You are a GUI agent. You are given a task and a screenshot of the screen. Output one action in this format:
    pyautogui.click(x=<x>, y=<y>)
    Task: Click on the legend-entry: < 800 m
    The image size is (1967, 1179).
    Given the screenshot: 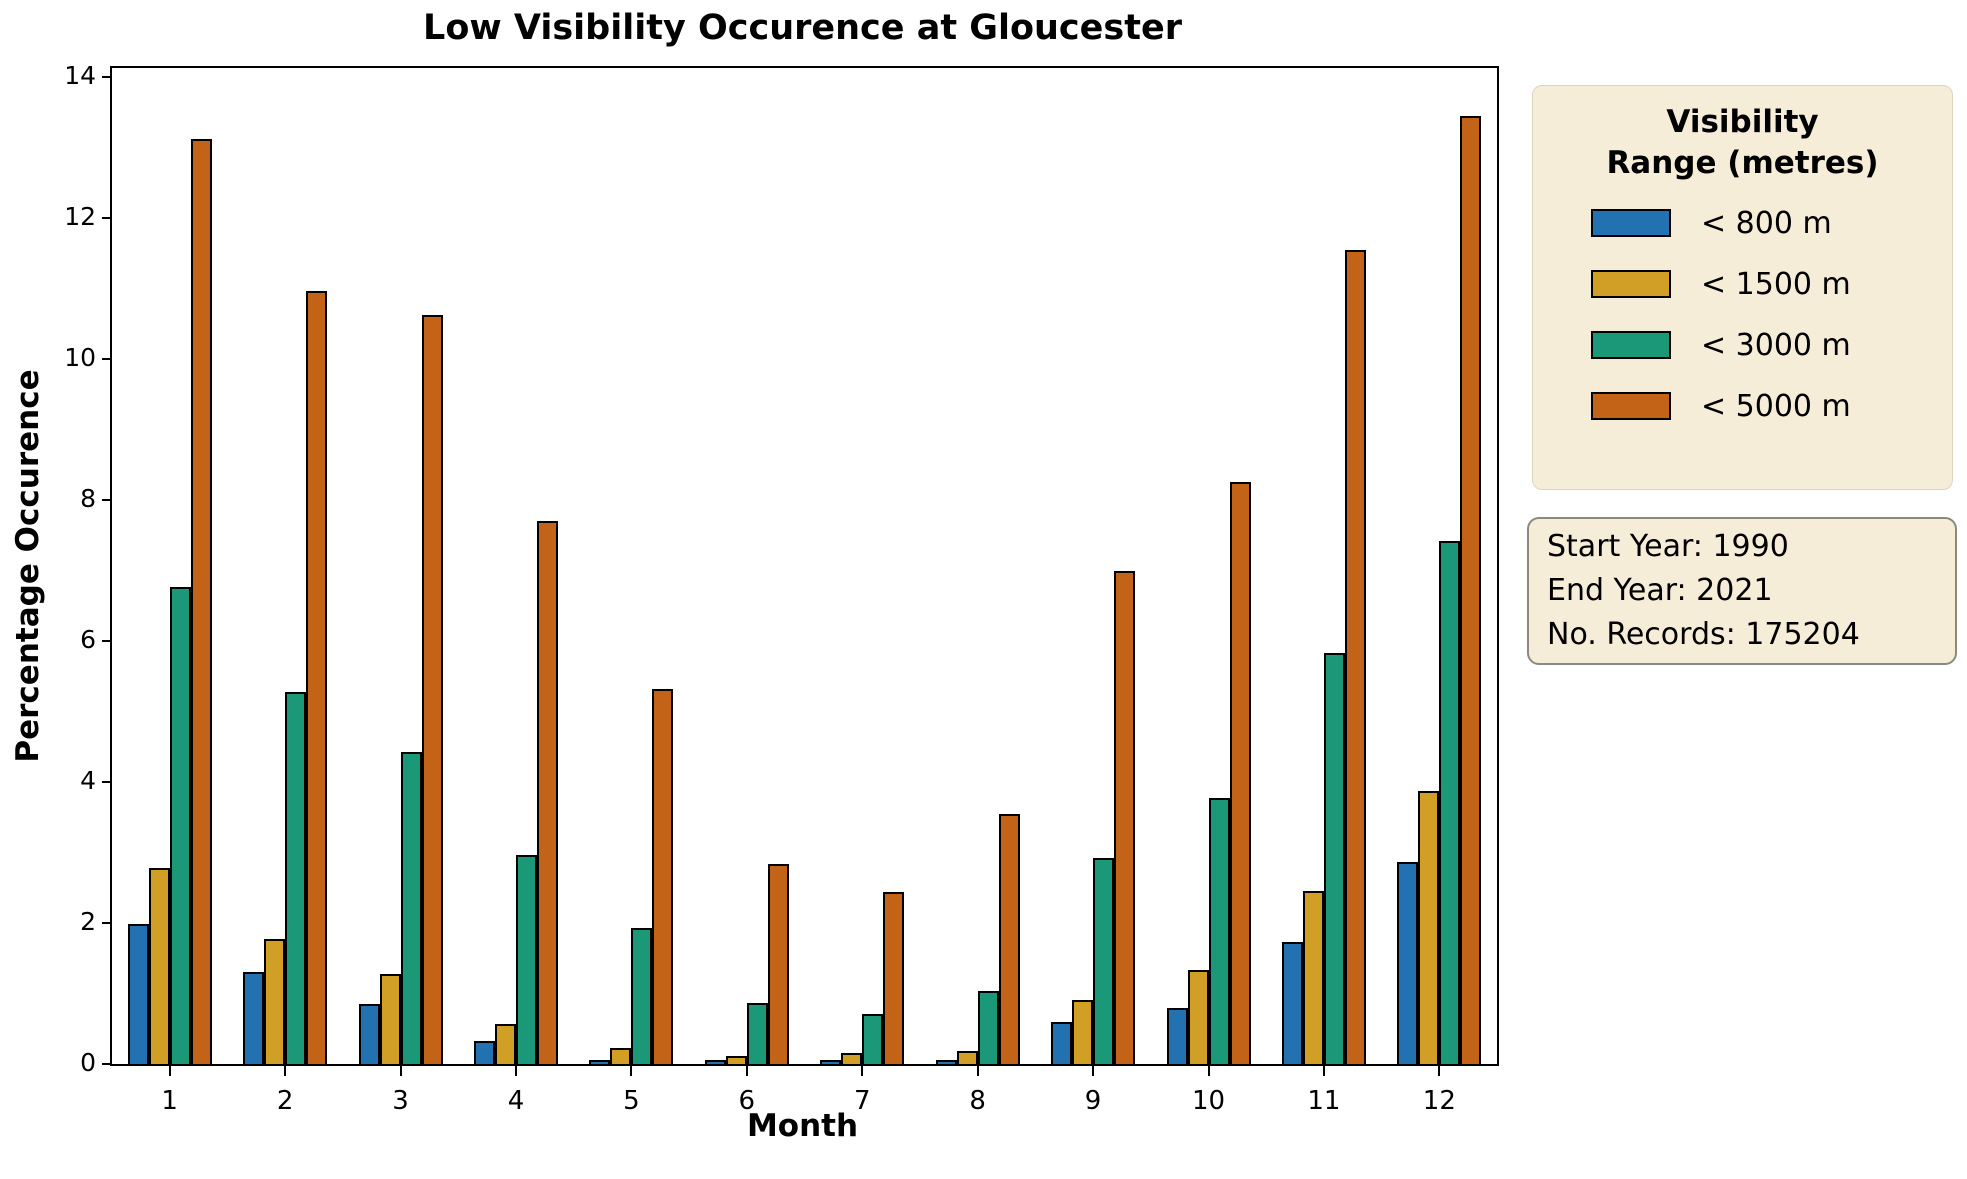 What is the action you would take?
    pyautogui.click(x=1742, y=223)
    